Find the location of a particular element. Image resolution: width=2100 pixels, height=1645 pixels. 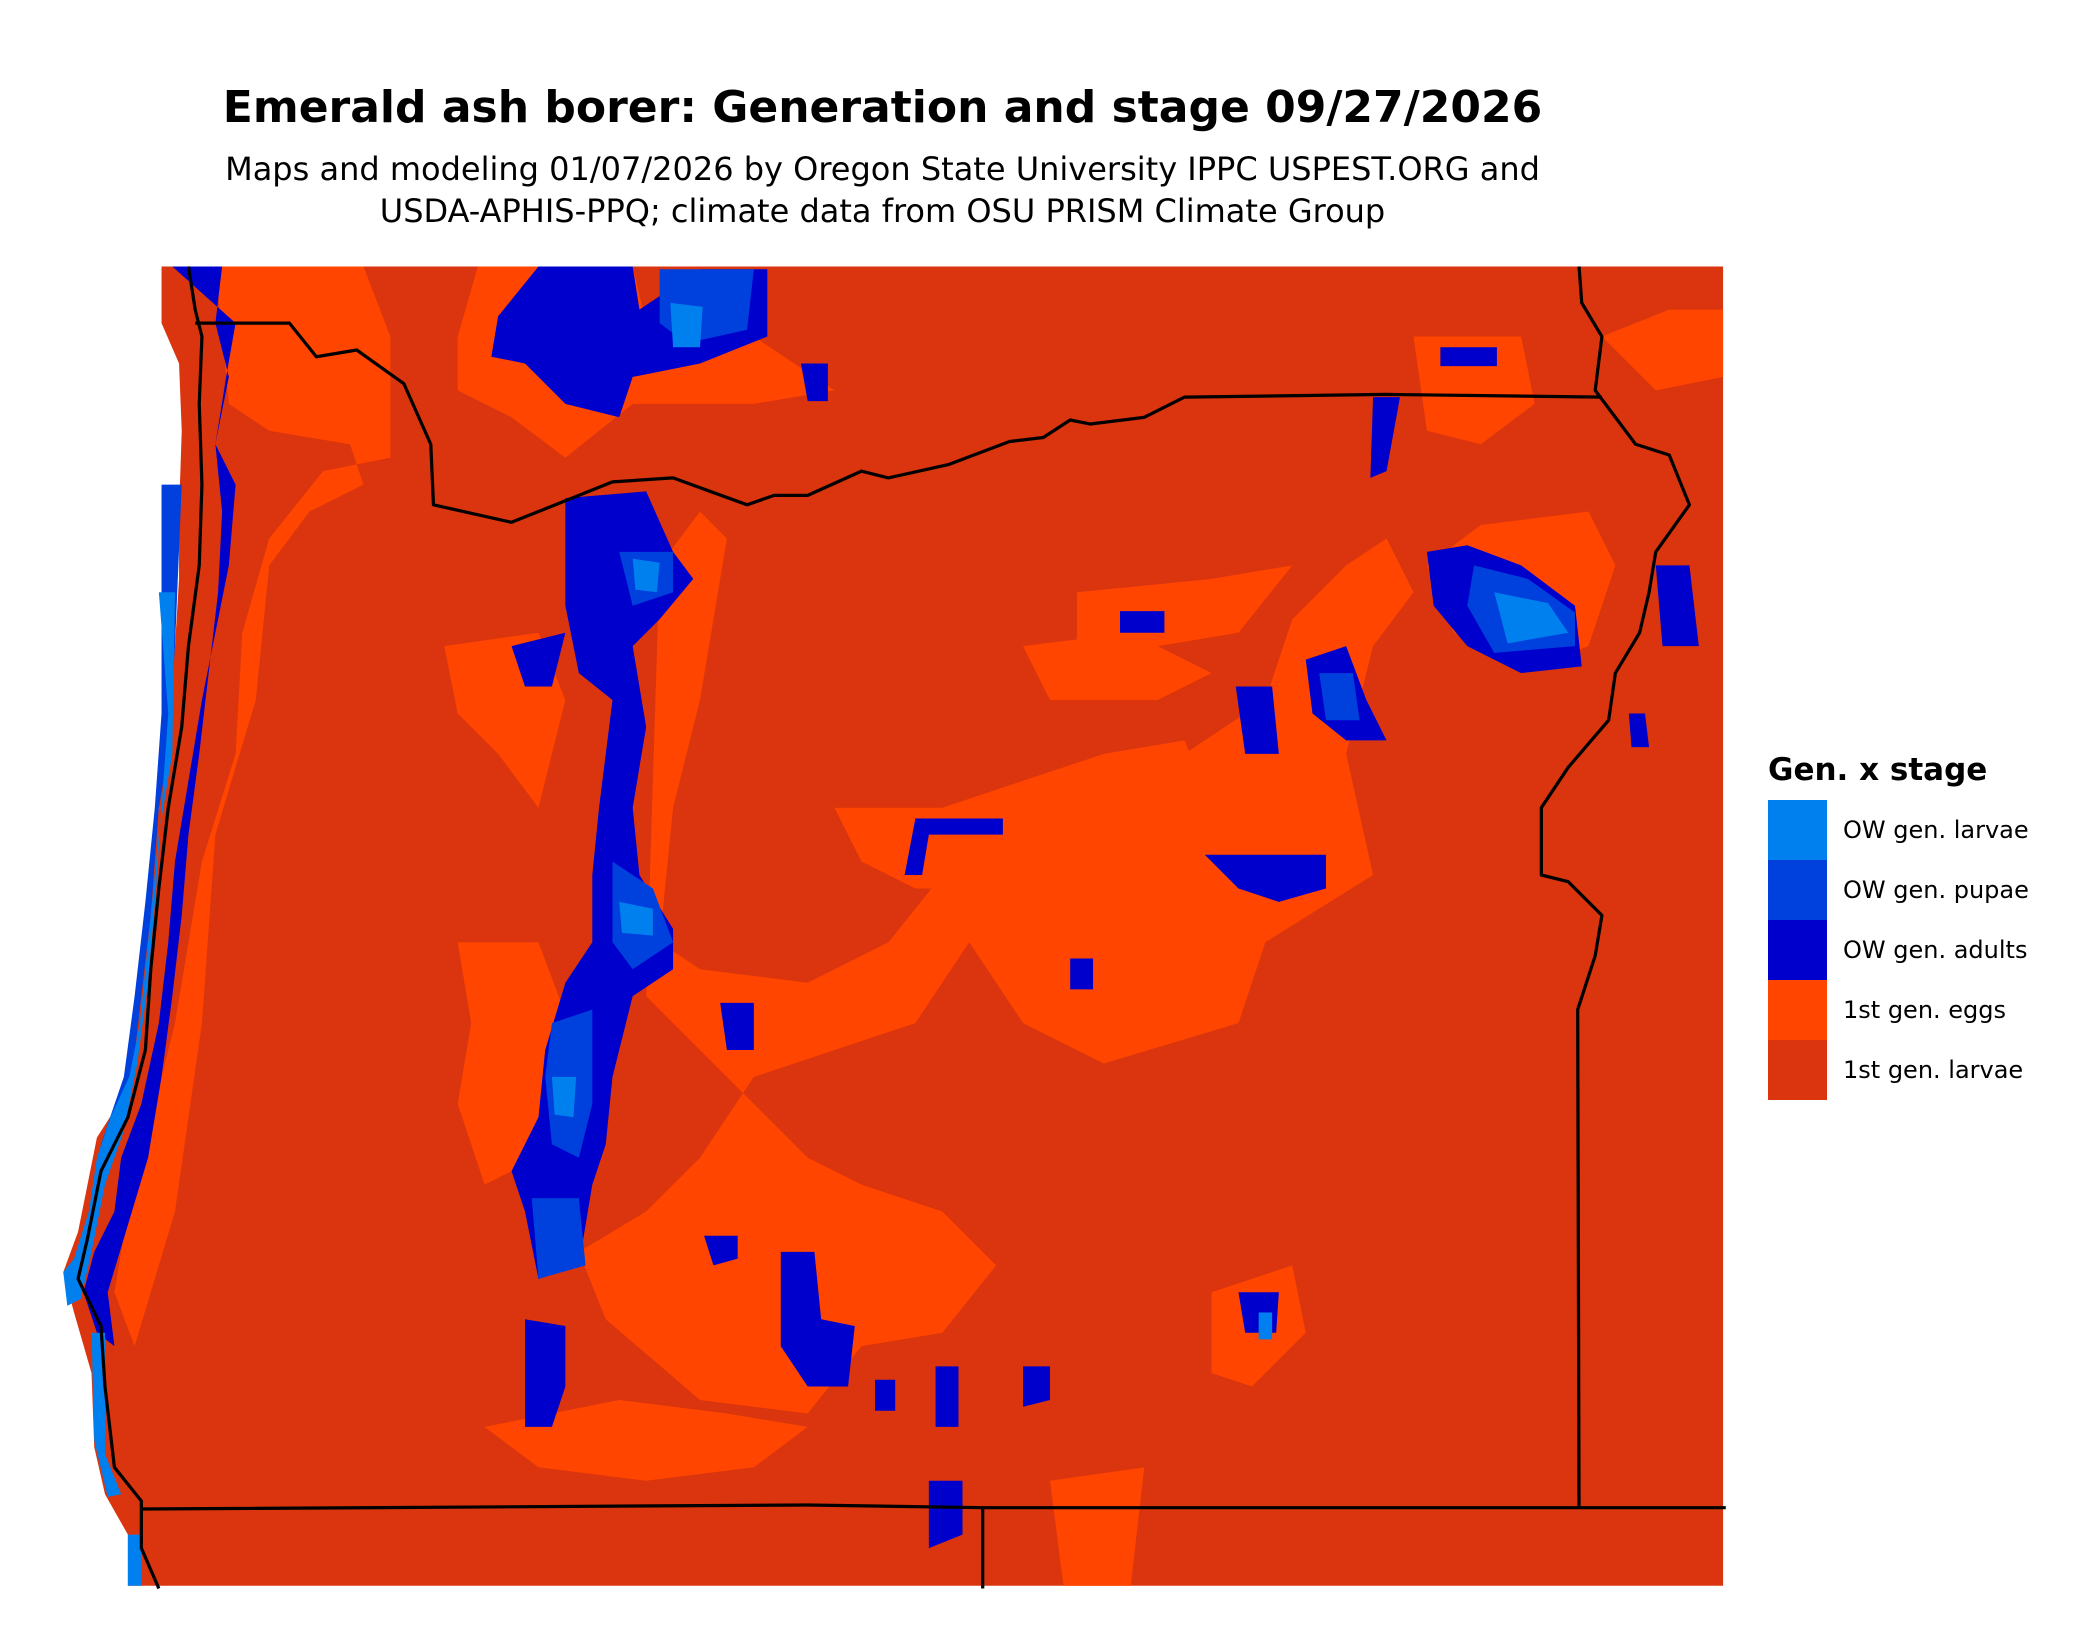

legend-item-ow-adults: OW gen. adults is located at coordinates (1898, 950).